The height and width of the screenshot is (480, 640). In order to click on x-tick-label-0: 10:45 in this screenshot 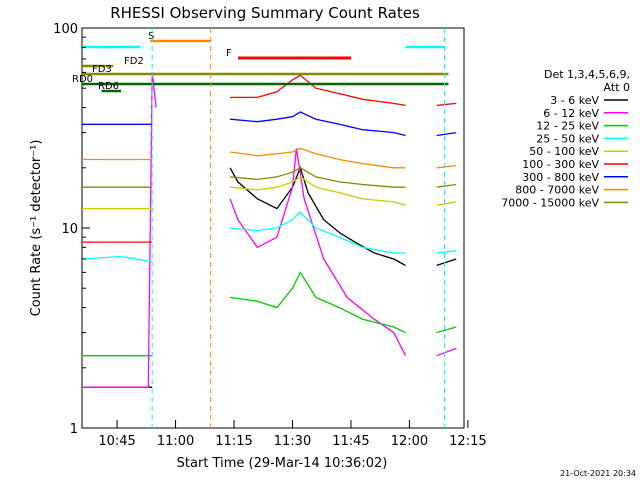, I will do `click(116, 441)`.